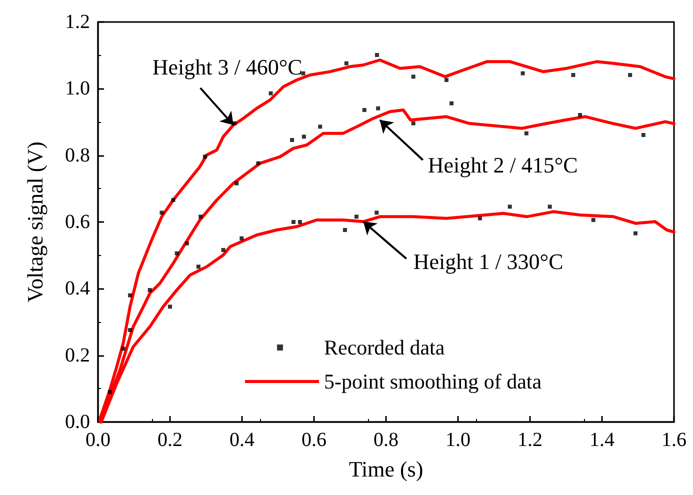  I want to click on y-tick-label: 0.4, so click(77, 289).